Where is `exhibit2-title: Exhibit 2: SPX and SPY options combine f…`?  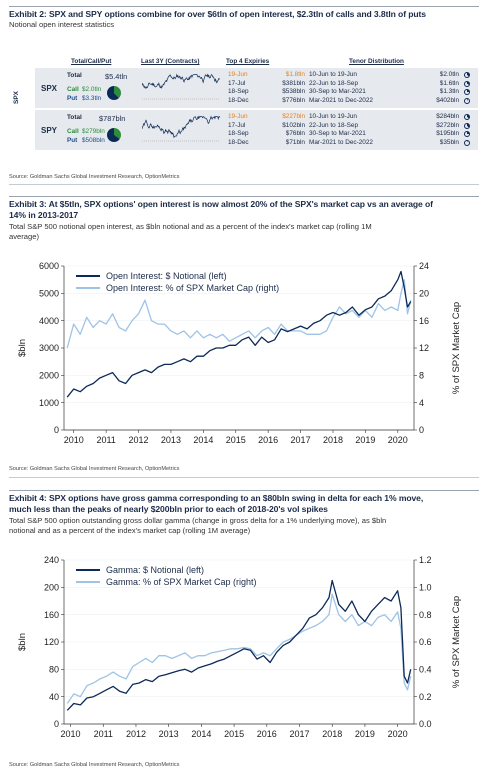 exhibit2-title: Exhibit 2: SPX and SPY options combine f… is located at coordinates (217, 14).